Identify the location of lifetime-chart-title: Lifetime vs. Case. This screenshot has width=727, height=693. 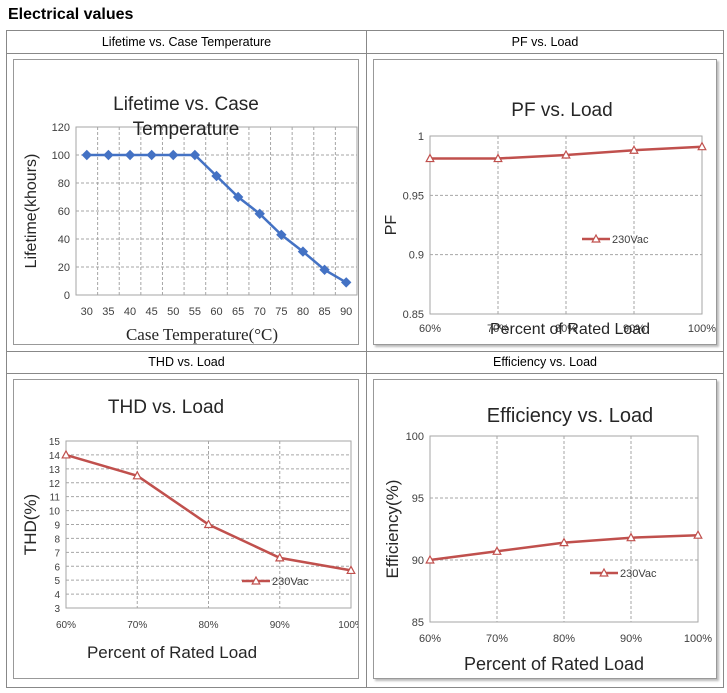
(186, 104).